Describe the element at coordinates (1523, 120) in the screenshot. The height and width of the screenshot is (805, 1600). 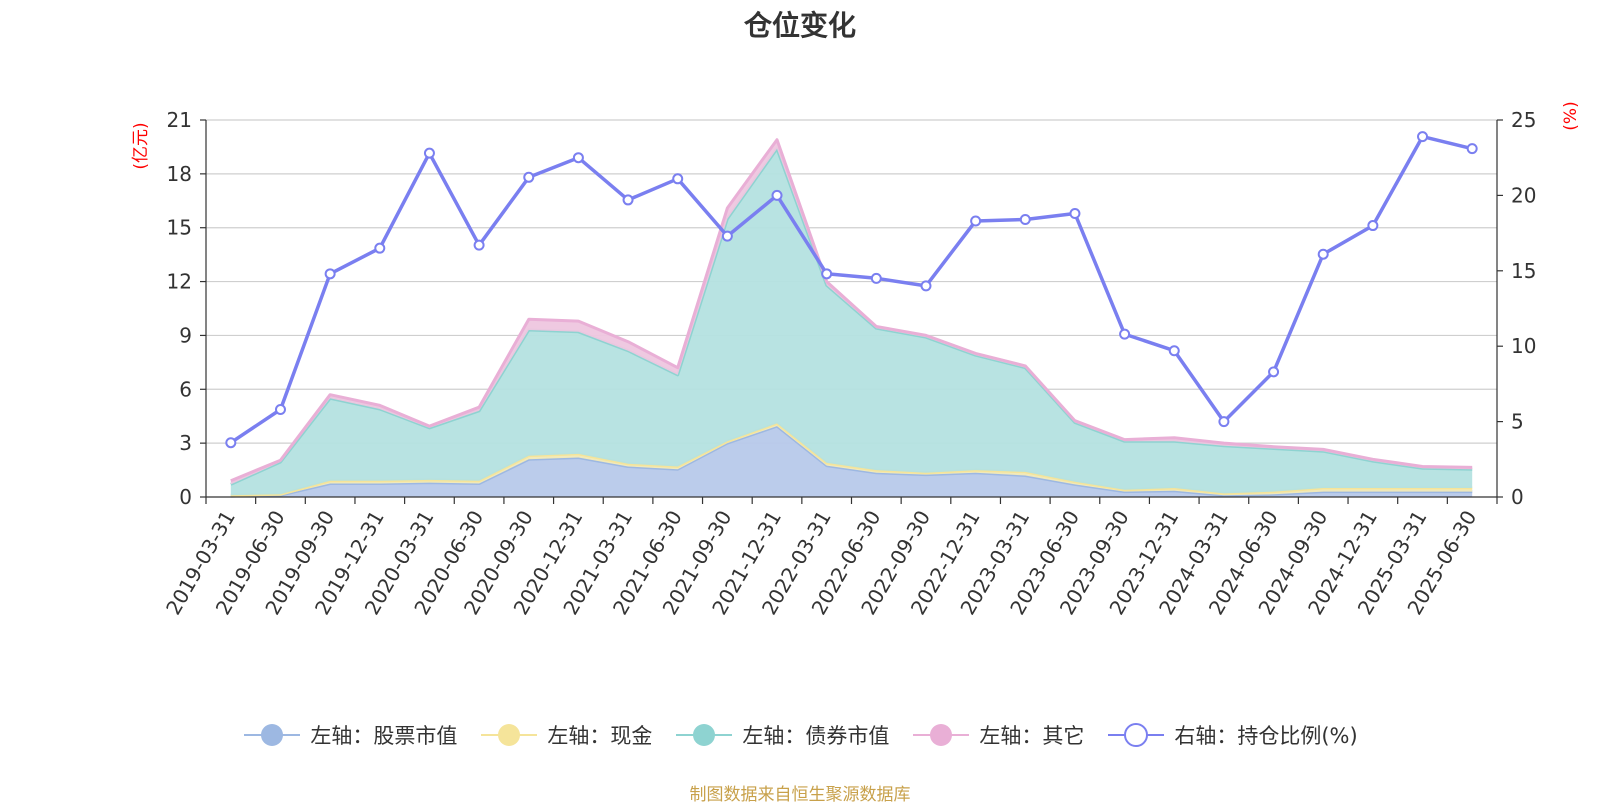
I see `right-axis-tick-label: 25` at that location.